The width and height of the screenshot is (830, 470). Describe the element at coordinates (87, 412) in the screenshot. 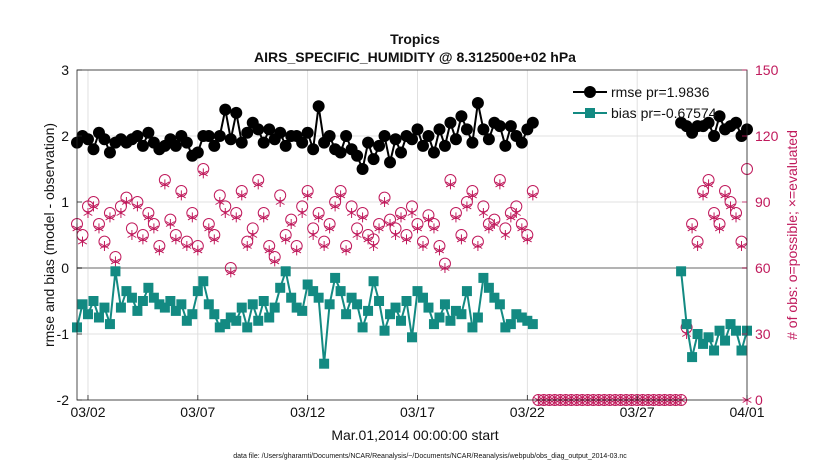

I see `x-tick-label: 03/02` at that location.